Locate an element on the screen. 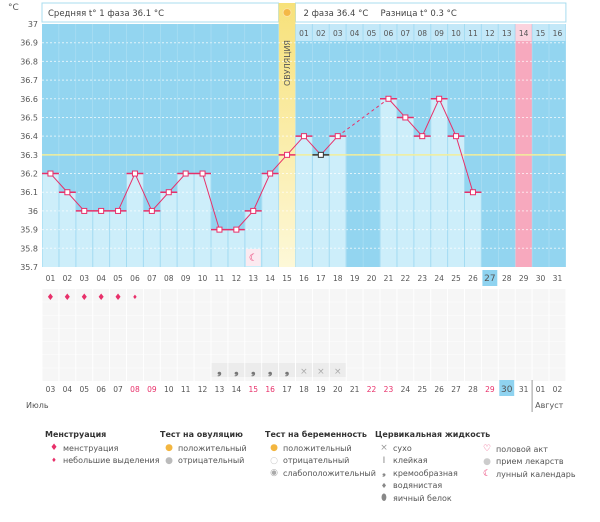 The height and width of the screenshot is (522, 600). legend-title: Менструация is located at coordinates (76, 434).